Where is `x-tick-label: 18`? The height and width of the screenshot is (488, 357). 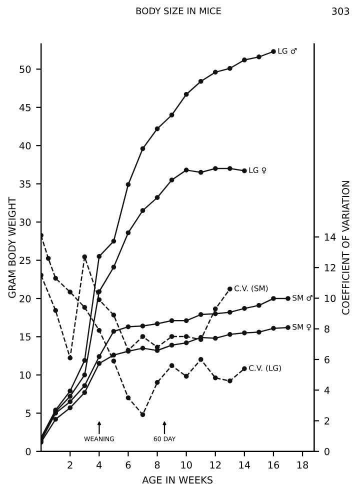 x-tick-label: 18 is located at coordinates (302, 465).